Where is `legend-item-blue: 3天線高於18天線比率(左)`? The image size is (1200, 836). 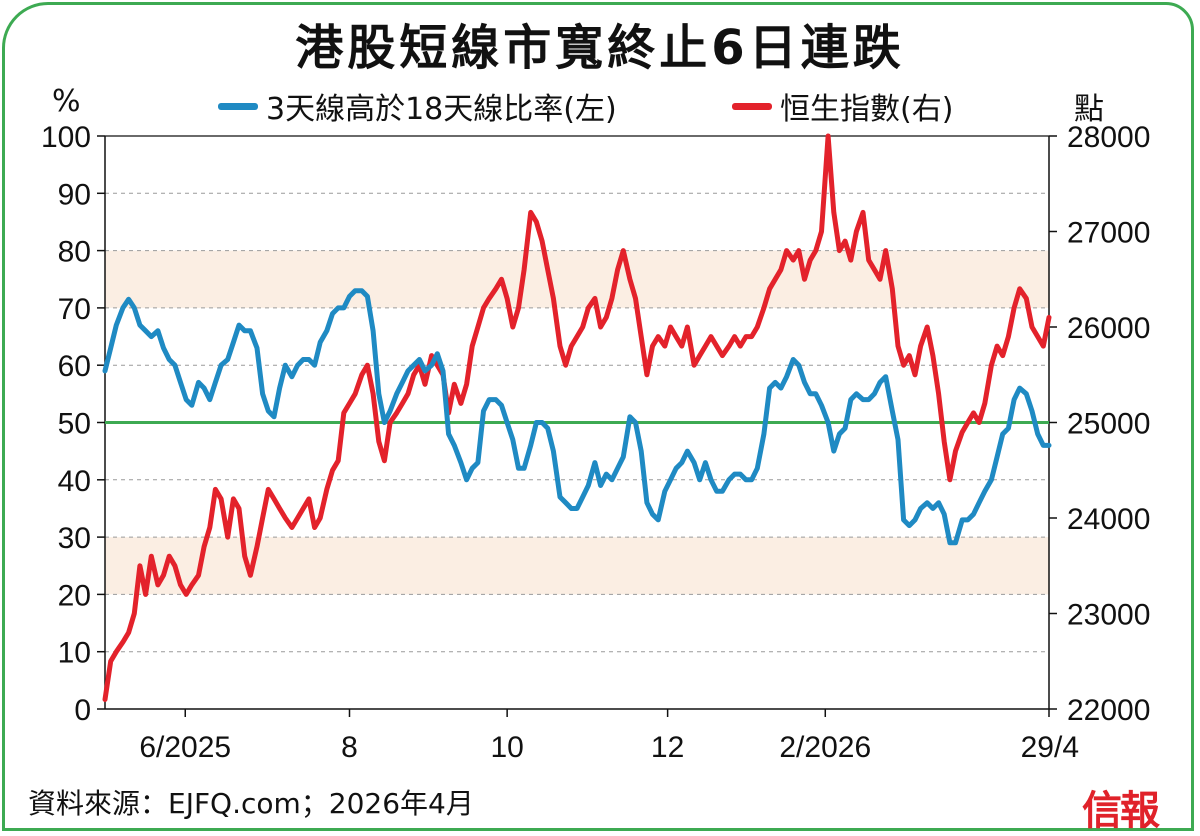
legend-item-blue: 3天線高於18天線比率(左) is located at coordinates (417, 106).